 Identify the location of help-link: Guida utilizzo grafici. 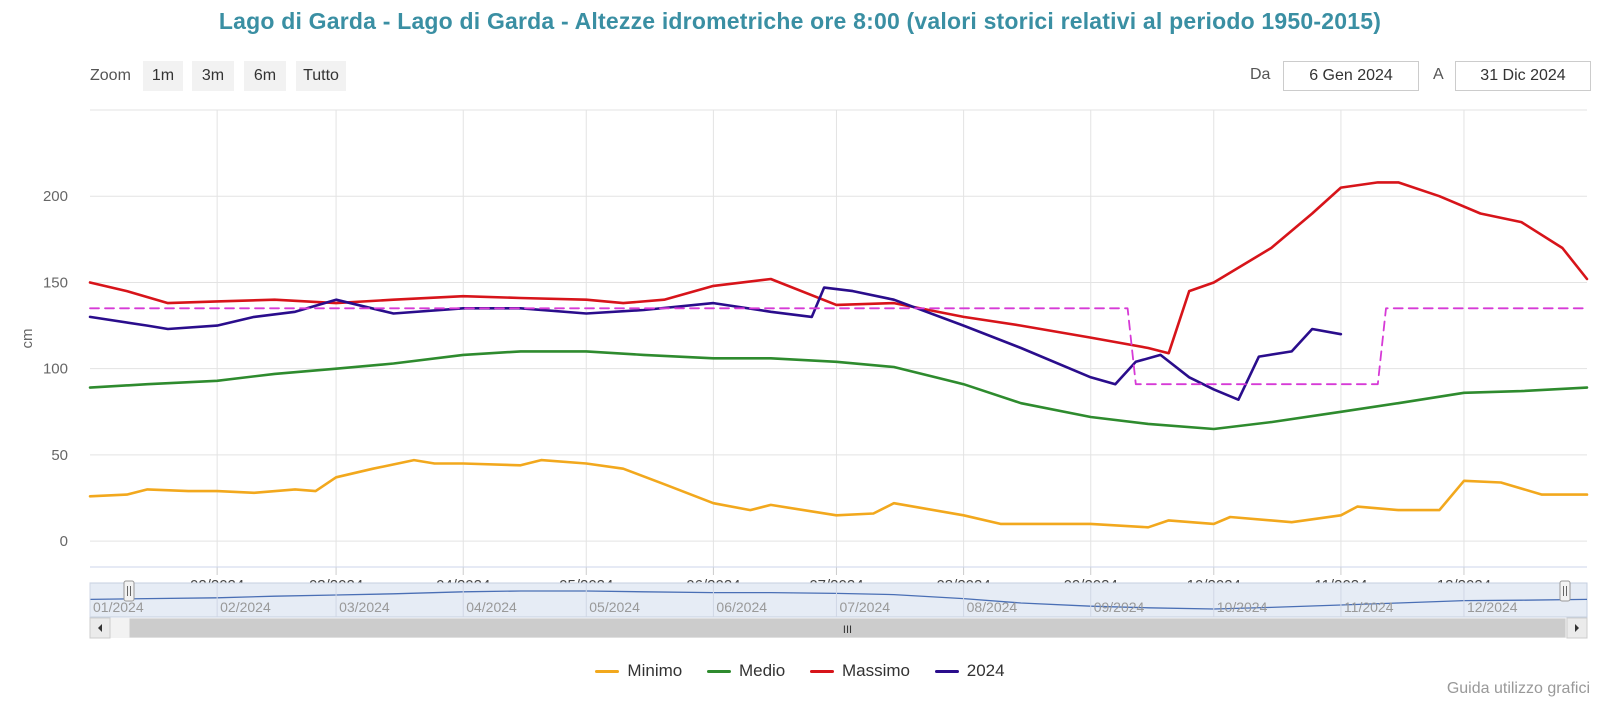
(1518, 688).